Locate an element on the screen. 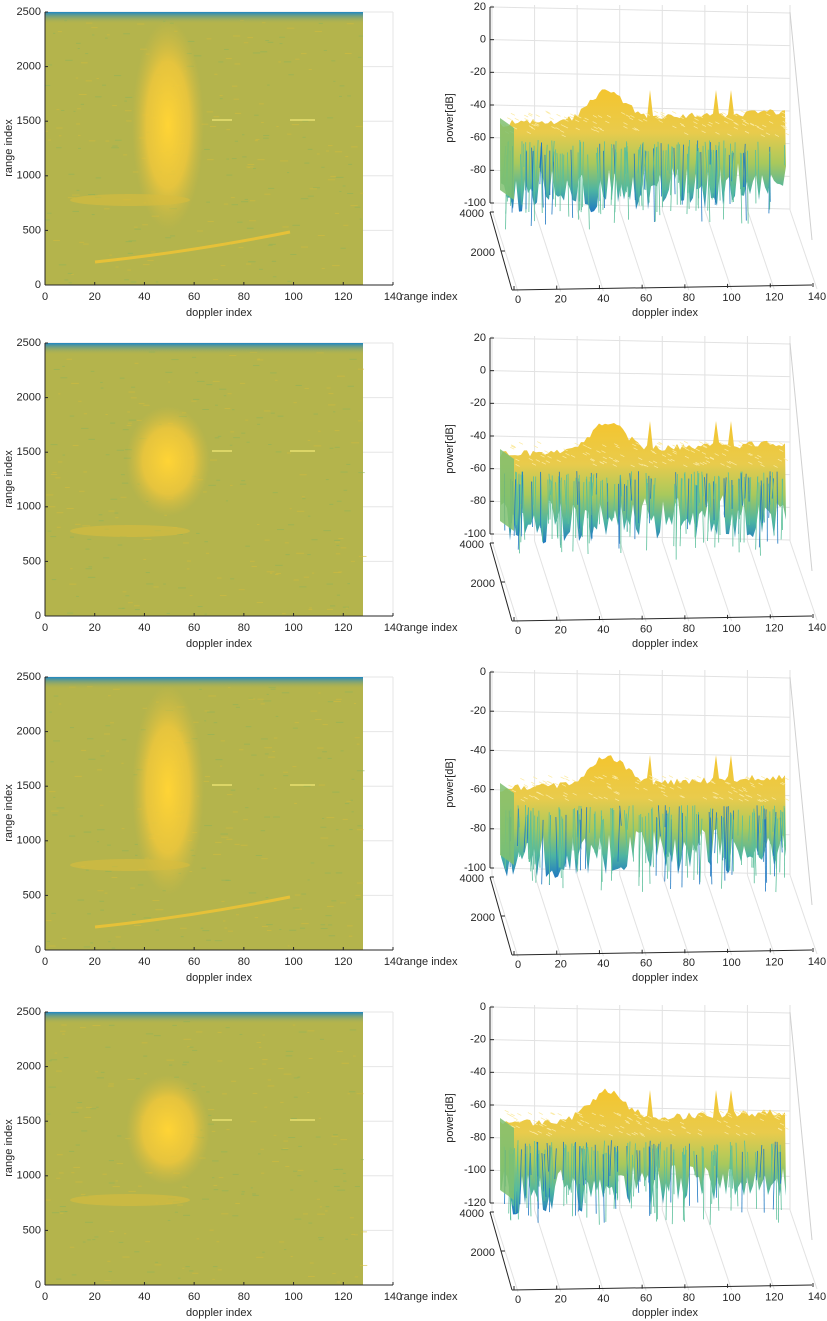  grid-line is located at coordinates (641, 1043).